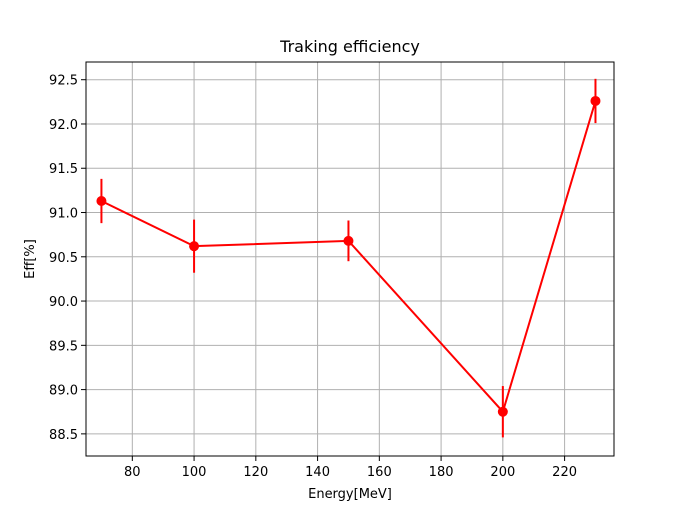 Image resolution: width=683 pixels, height=512 pixels. What do you see at coordinates (30, 259) in the screenshot?
I see `y-axis-label: Eff[%]` at bounding box center [30, 259].